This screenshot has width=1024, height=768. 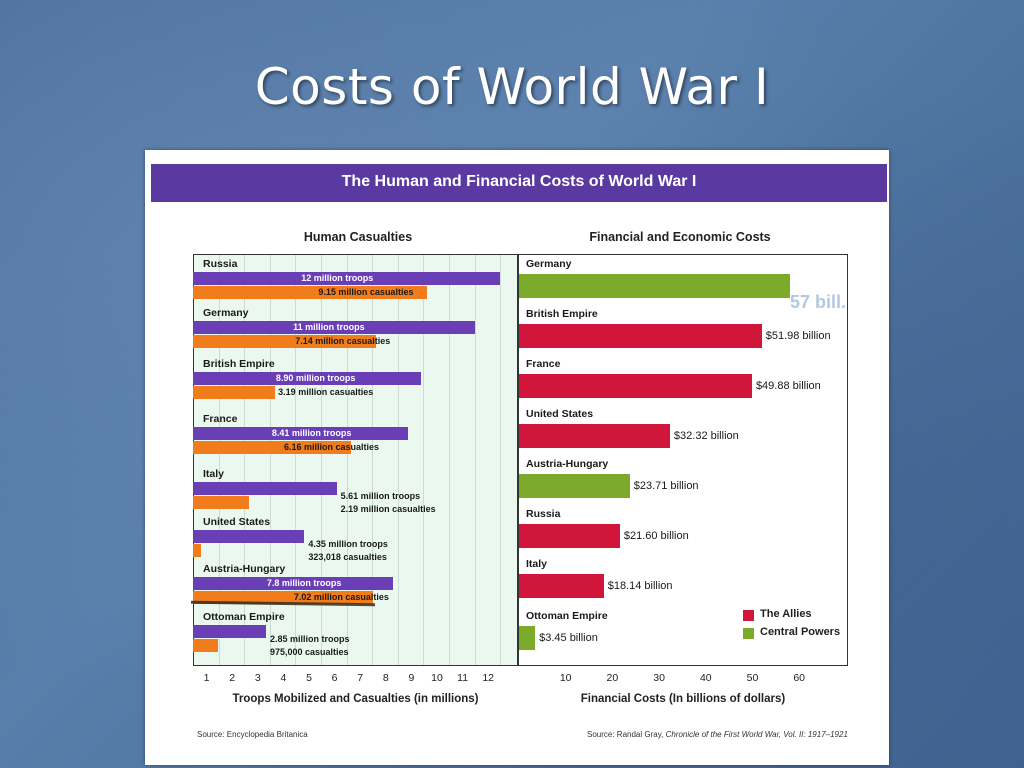 I want to click on cost-data-label: $21.60 billion, so click(x=656, y=536).